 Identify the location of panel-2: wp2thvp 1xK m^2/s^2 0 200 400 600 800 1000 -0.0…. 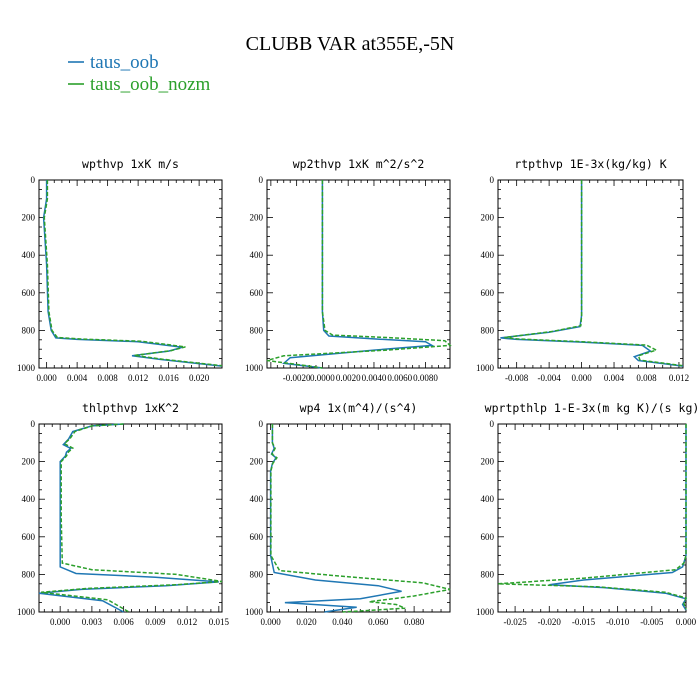
(348, 270).